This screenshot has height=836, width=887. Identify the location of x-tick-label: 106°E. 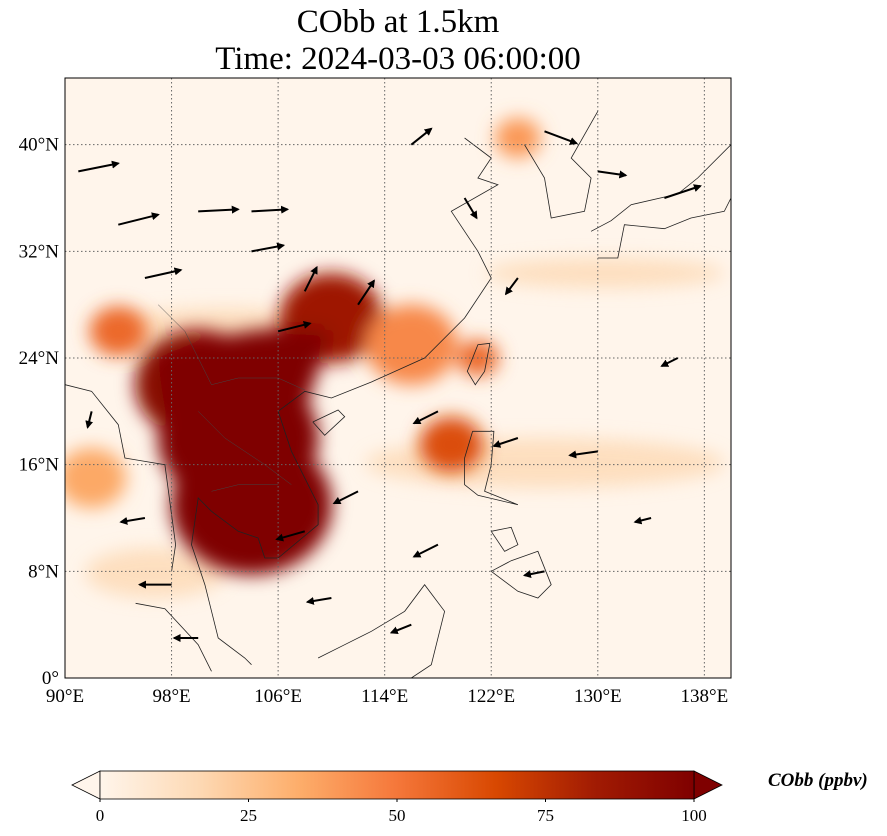
(278, 696).